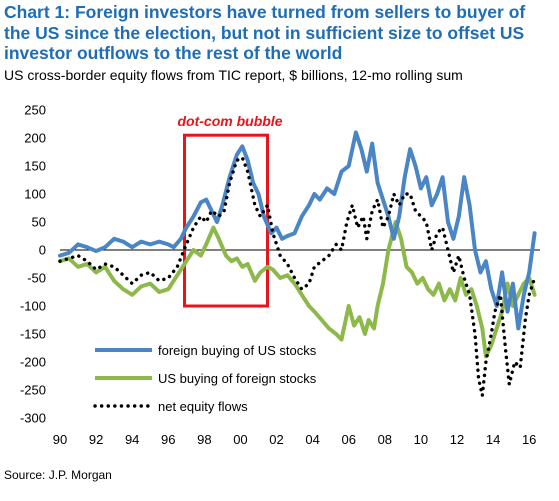 This screenshot has height=501, width=559. What do you see at coordinates (42, 250) in the screenshot?
I see `y-tick-label: 0` at bounding box center [42, 250].